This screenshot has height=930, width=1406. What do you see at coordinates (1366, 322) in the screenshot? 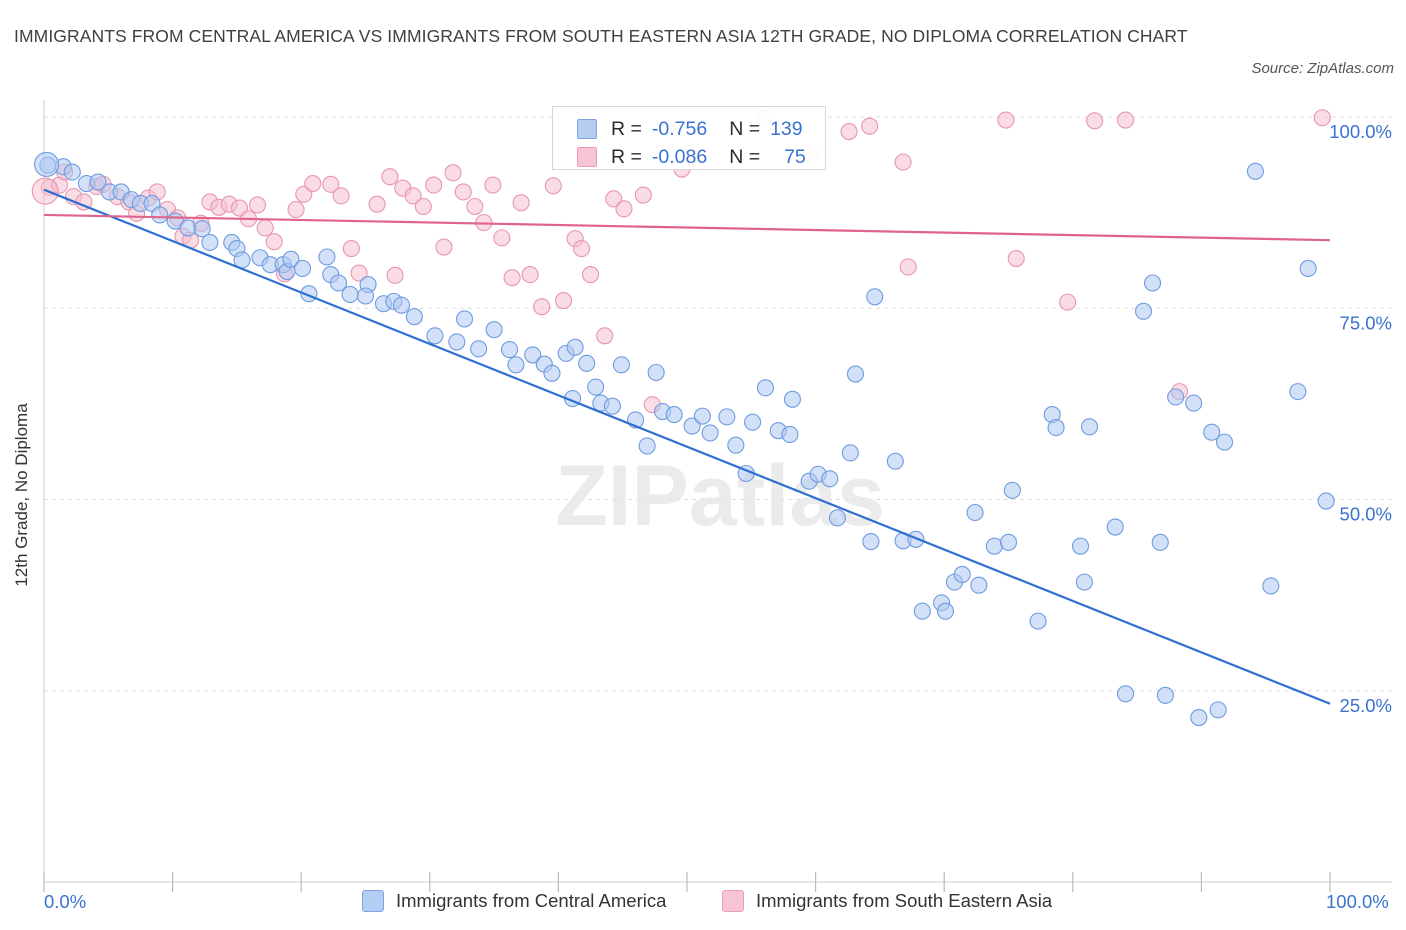
I see `y-tick-label: 75.0%` at bounding box center [1366, 322].